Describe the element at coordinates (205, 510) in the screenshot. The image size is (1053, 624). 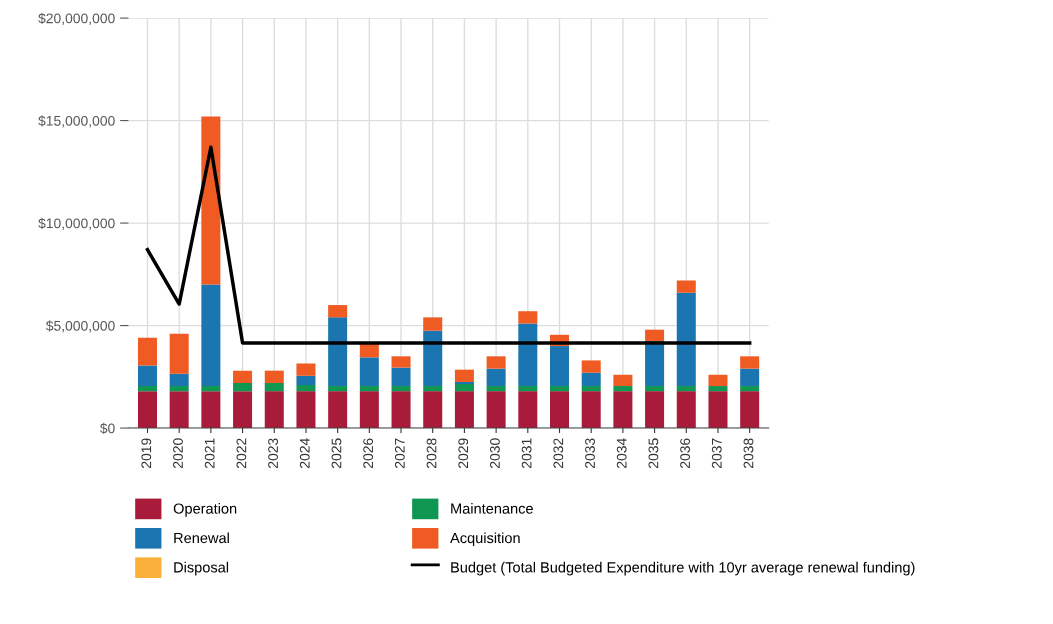
I see `legend-label: Operation` at that location.